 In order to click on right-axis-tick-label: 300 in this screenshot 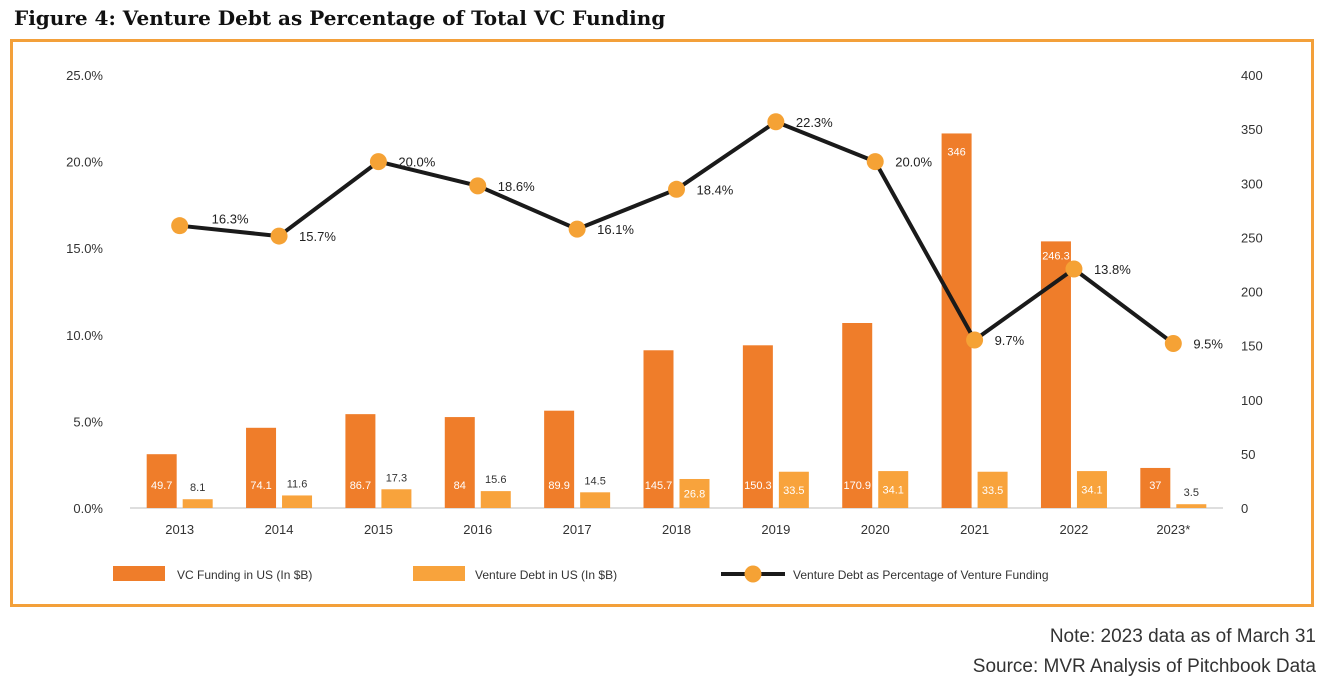, I will do `click(1252, 183)`.